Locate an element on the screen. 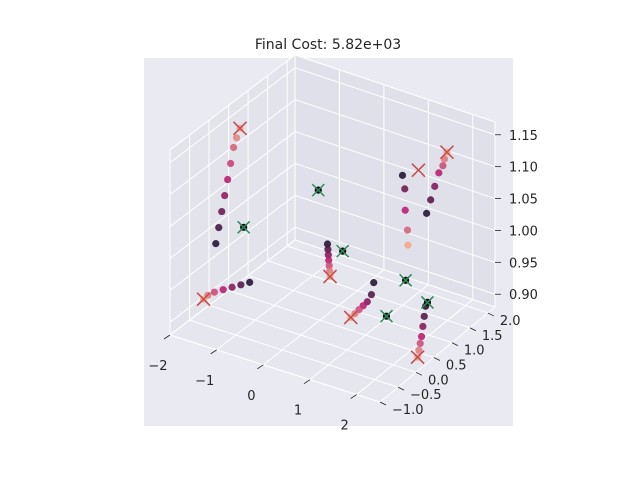 This screenshot has width=640, height=480. z-tick-label: 0.90 is located at coordinates (523, 295).